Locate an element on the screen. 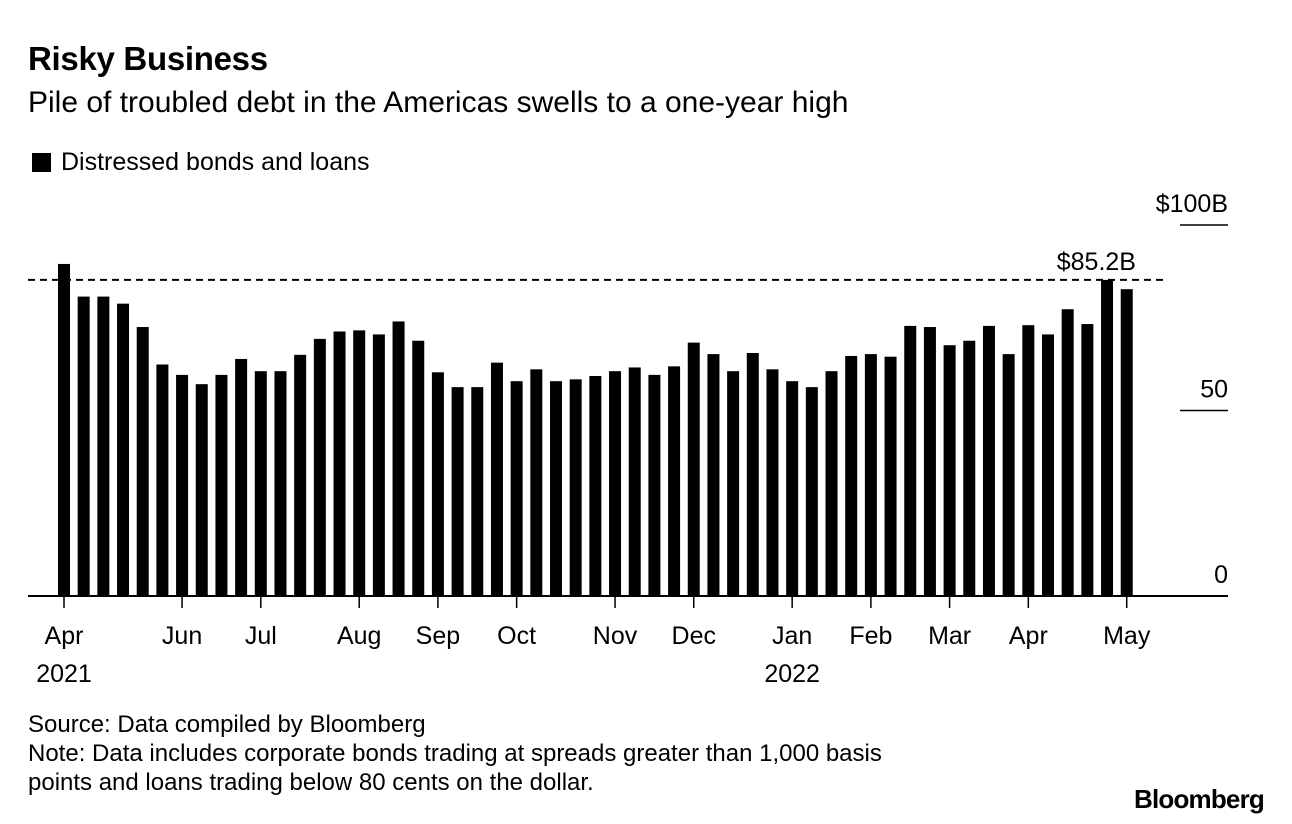 This screenshot has width=1292, height=824. x-tick-label: Aug is located at coordinates (359, 636).